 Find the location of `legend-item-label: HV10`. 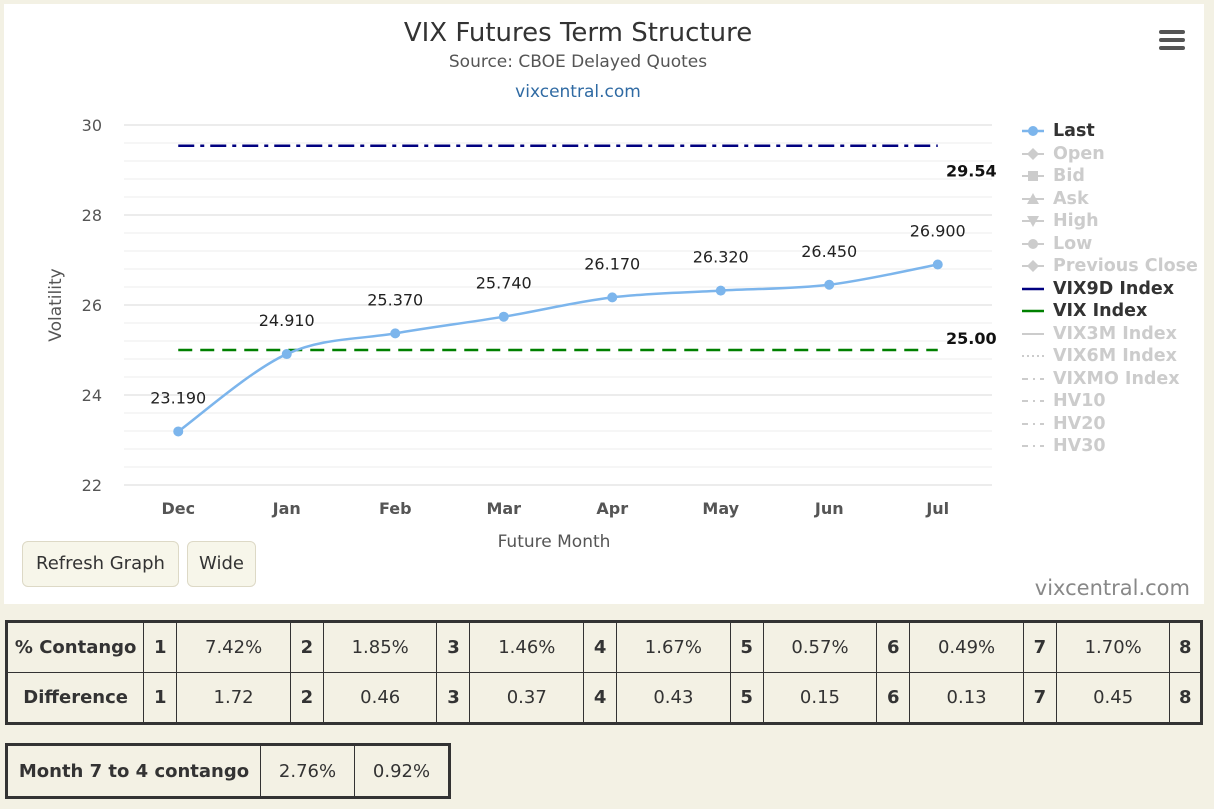

legend-item-label: HV10 is located at coordinates (1079, 401).